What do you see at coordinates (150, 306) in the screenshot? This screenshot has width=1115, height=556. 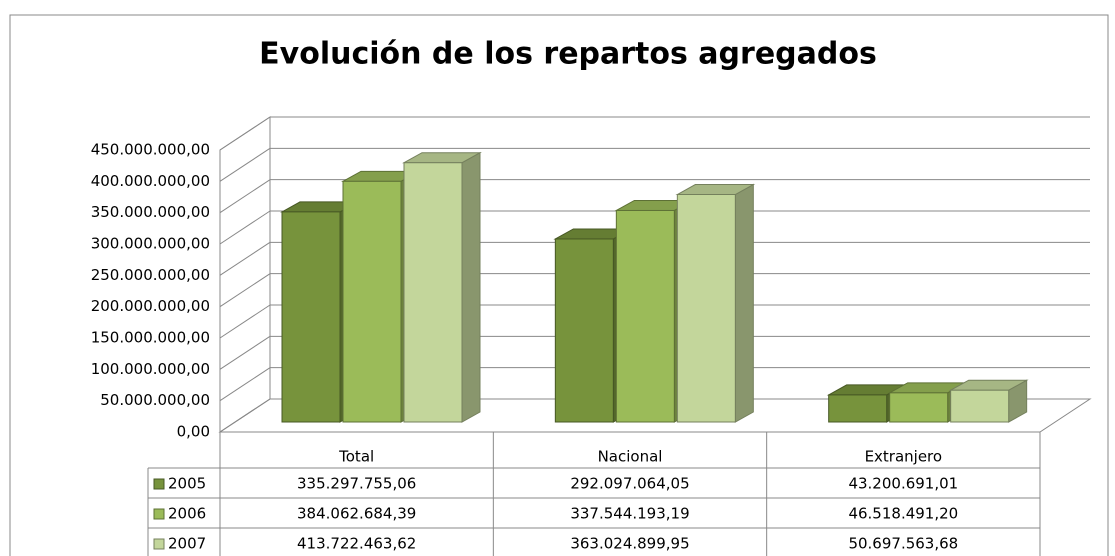 I see `y-tick-label: 200.000.000,00` at bounding box center [150, 306].